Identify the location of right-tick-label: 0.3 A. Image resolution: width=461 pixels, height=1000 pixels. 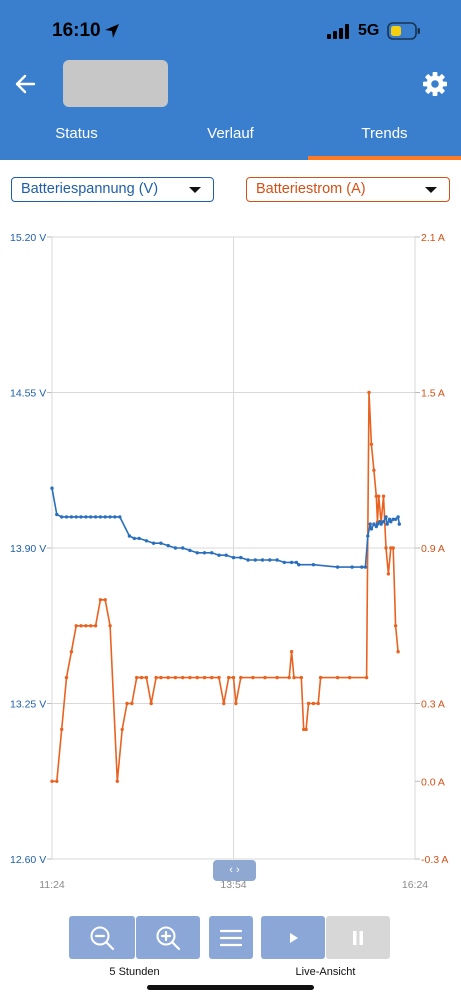
(433, 705).